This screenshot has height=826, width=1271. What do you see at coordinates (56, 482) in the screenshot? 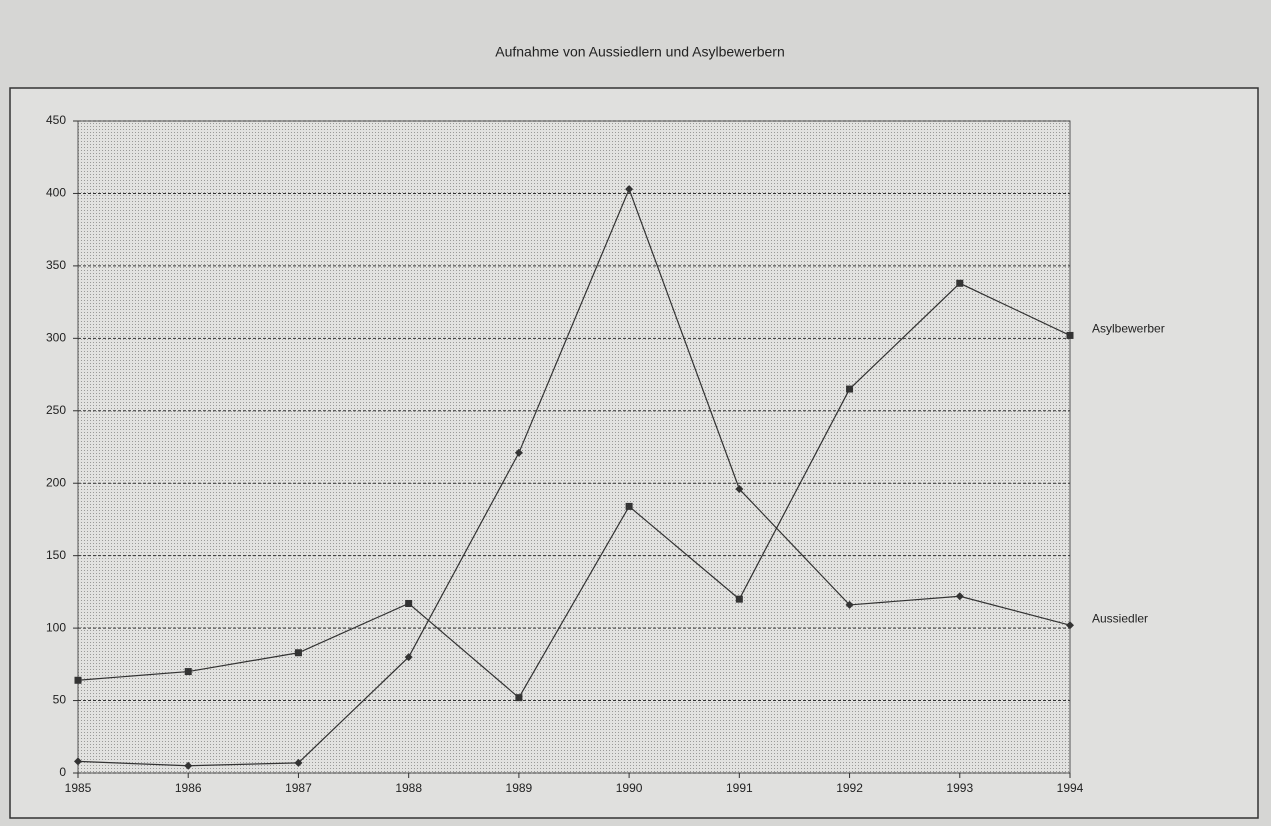
I see `y-tick-label: 200` at bounding box center [56, 482].